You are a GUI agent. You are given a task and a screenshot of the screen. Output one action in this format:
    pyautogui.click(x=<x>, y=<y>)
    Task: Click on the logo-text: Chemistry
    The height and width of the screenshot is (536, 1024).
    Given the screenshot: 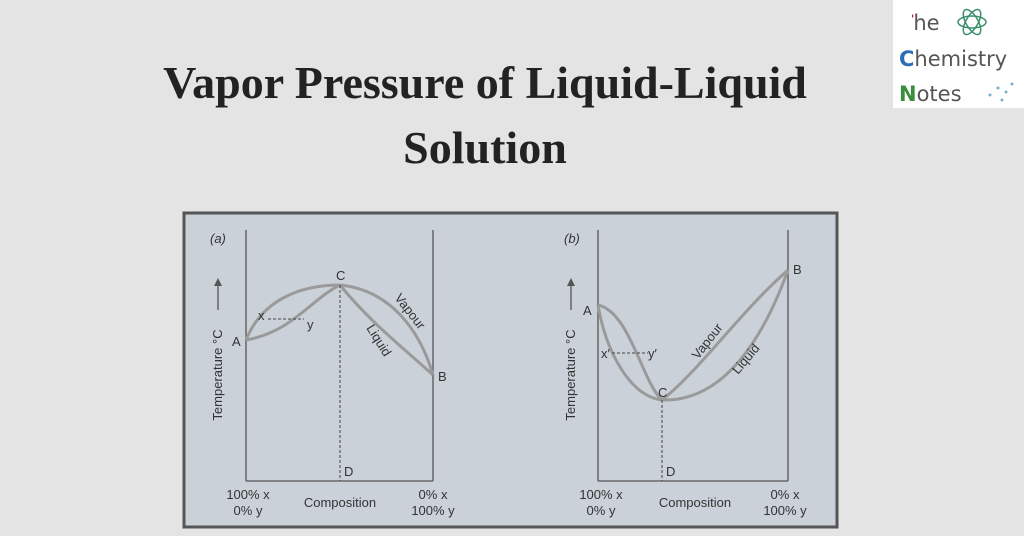 What is the action you would take?
    pyautogui.click(x=953, y=59)
    